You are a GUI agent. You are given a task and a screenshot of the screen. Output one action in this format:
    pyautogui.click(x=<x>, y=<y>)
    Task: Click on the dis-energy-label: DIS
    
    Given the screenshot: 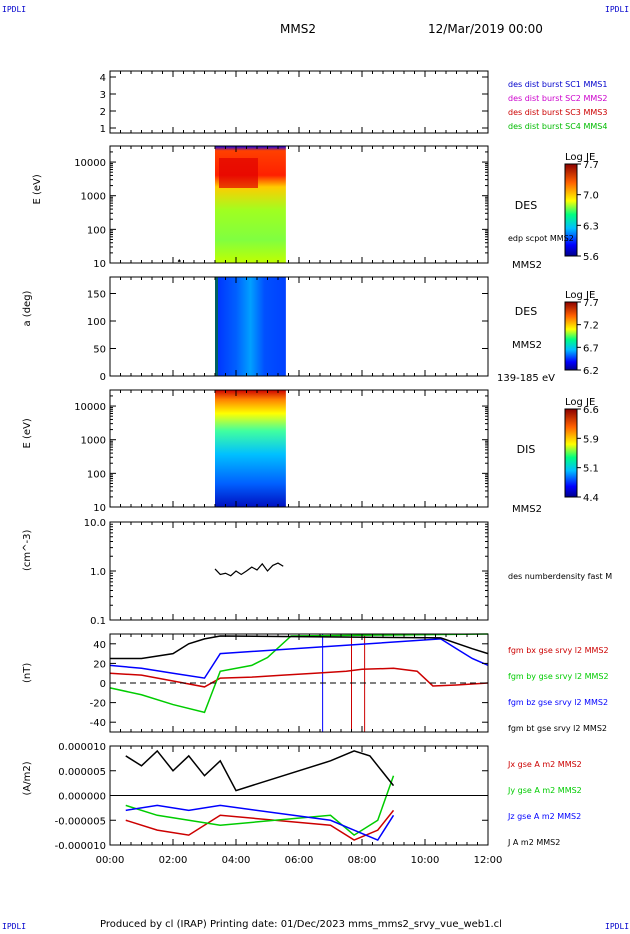 What is the action you would take?
    pyautogui.click(x=526, y=449)
    